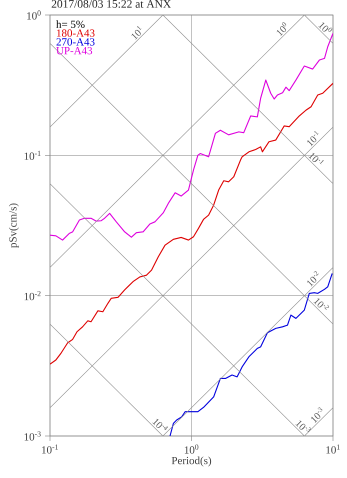  What do you see at coordinates (13, 225) in the screenshot?
I see `y-axis-title: pSv(cm/s)` at bounding box center [13, 225].